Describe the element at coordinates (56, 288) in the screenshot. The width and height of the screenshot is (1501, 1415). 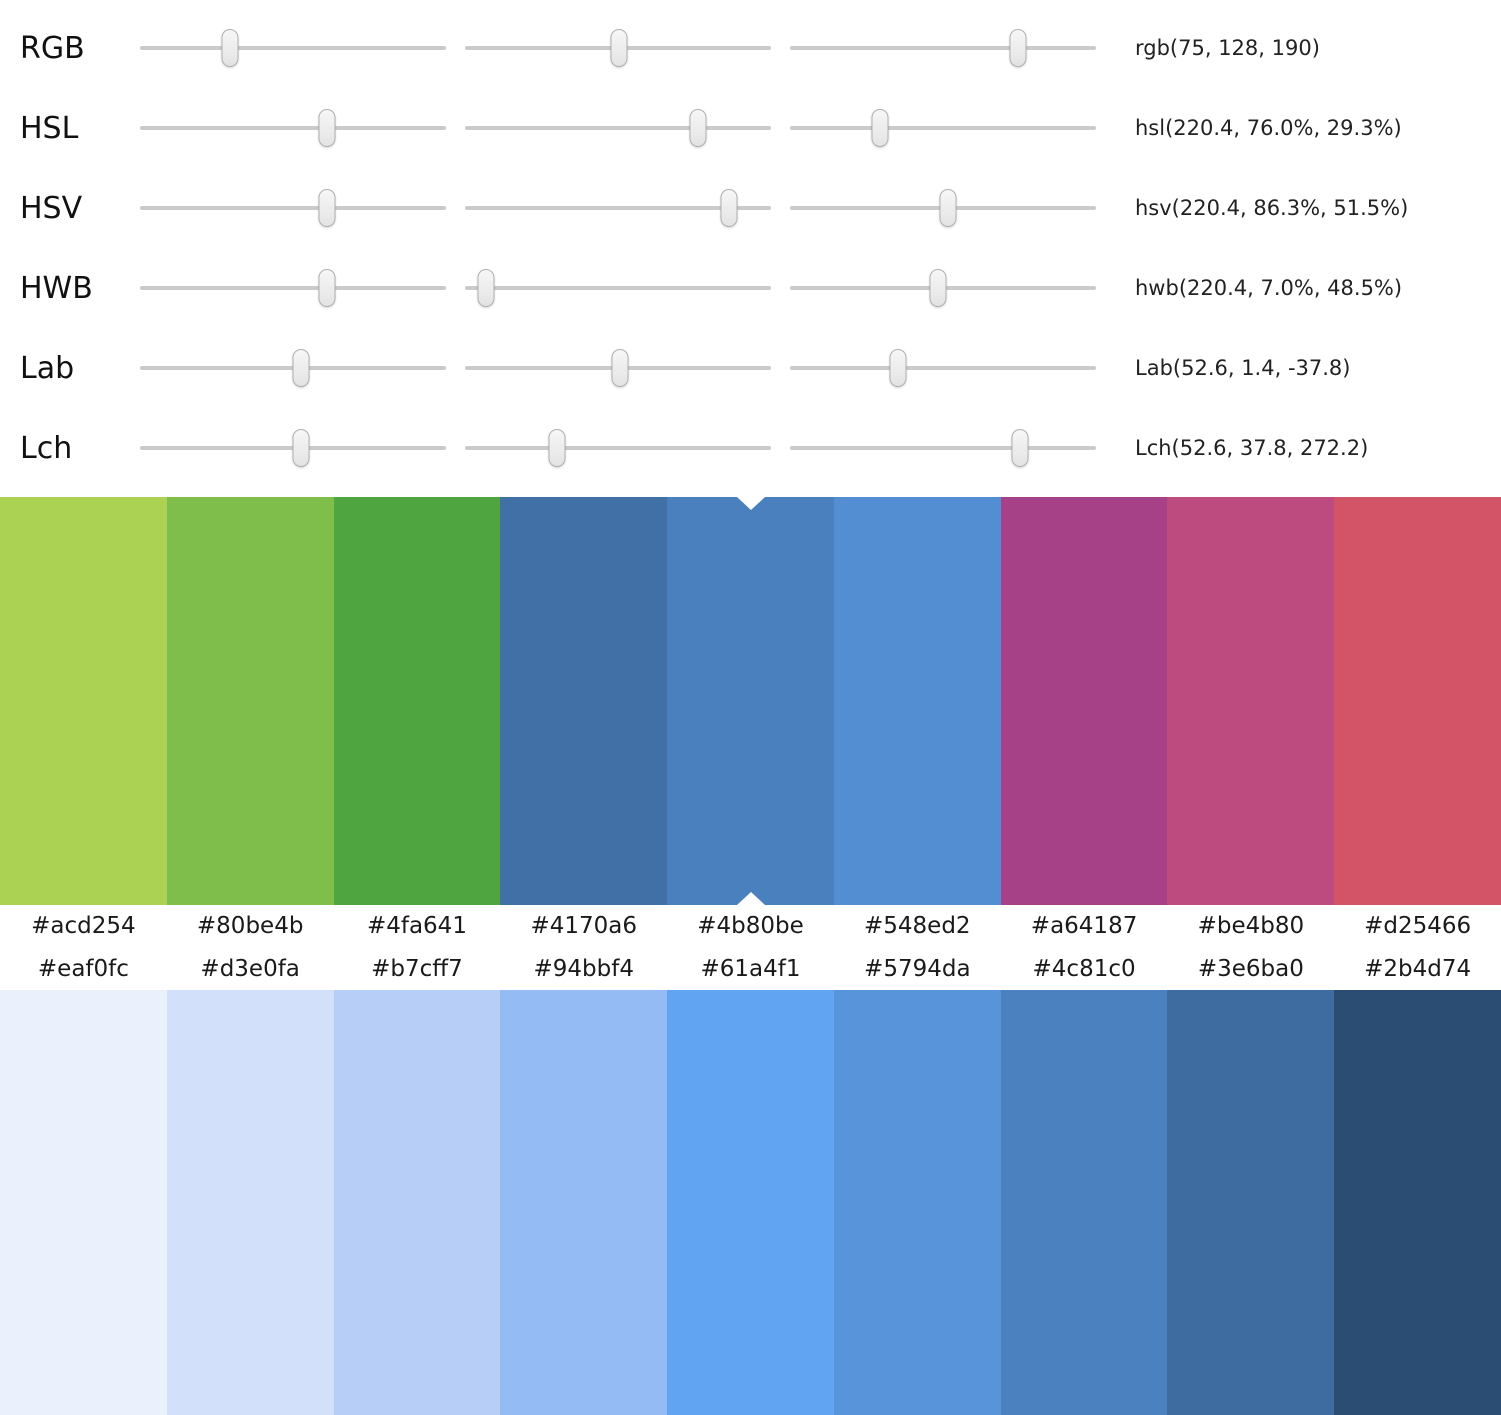
I see `colorspace-label: HWB` at that location.